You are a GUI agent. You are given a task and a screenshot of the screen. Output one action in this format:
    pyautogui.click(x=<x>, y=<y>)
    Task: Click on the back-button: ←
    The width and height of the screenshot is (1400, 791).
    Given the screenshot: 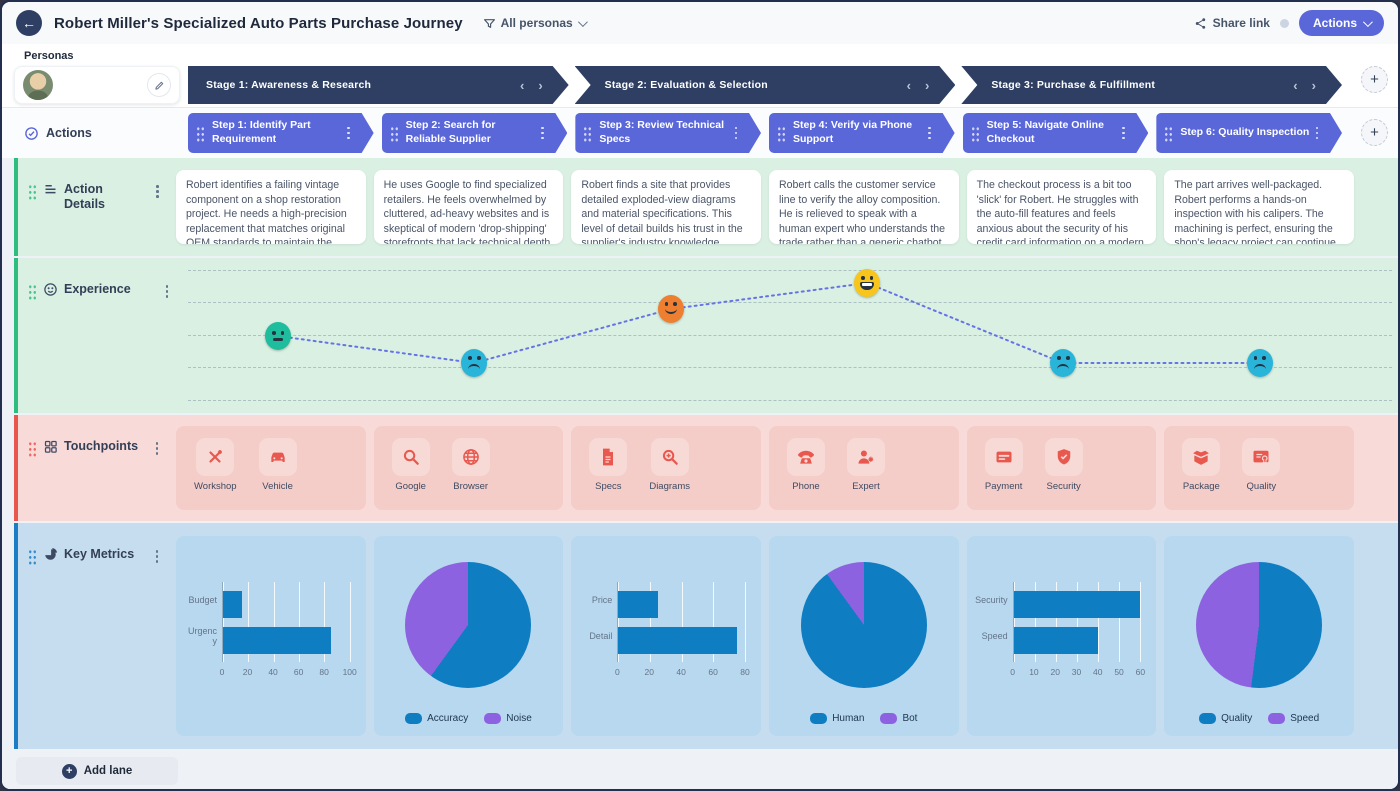 What is the action you would take?
    pyautogui.click(x=29, y=23)
    